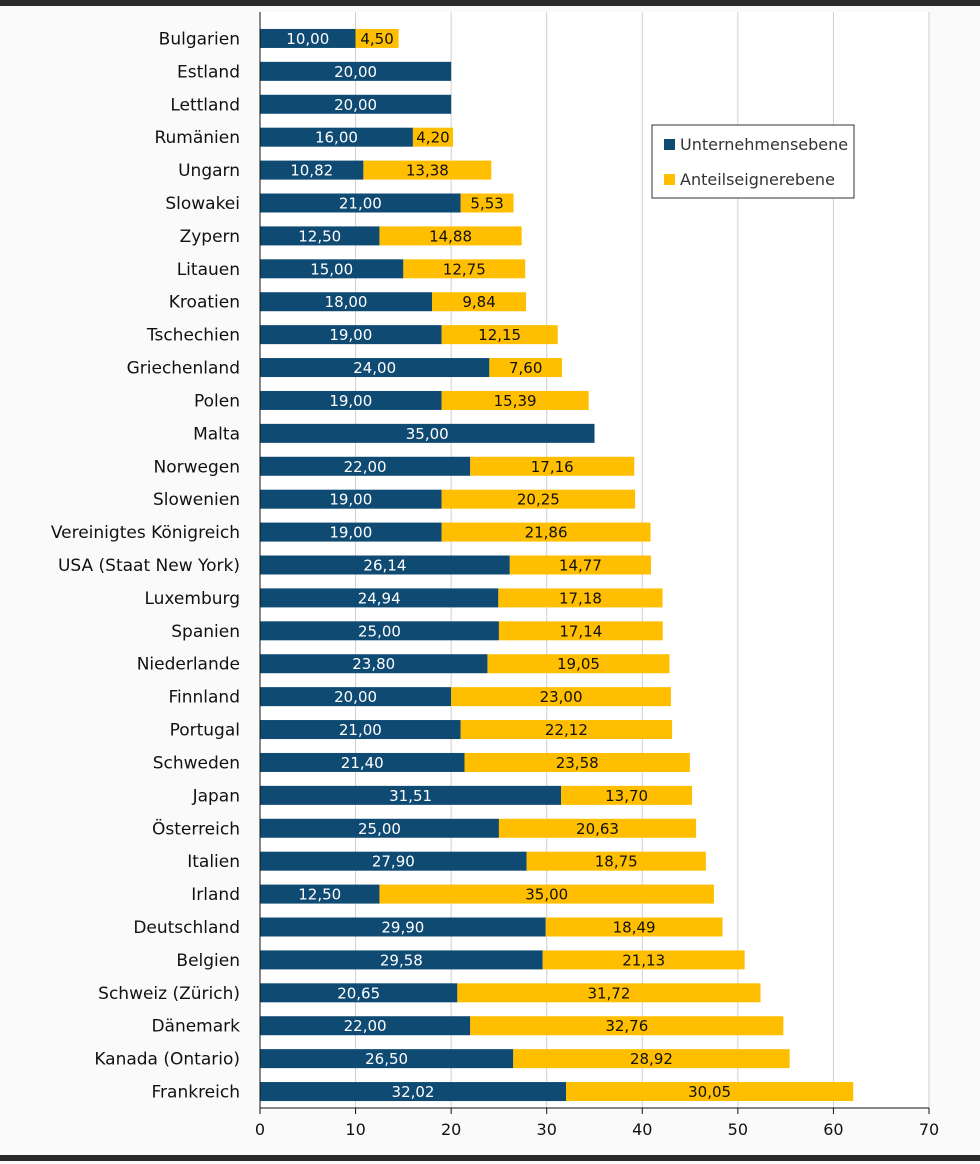 Image resolution: width=980 pixels, height=1164 pixels. I want to click on value-label-anteilseignerebene: 7,60, so click(525, 368).